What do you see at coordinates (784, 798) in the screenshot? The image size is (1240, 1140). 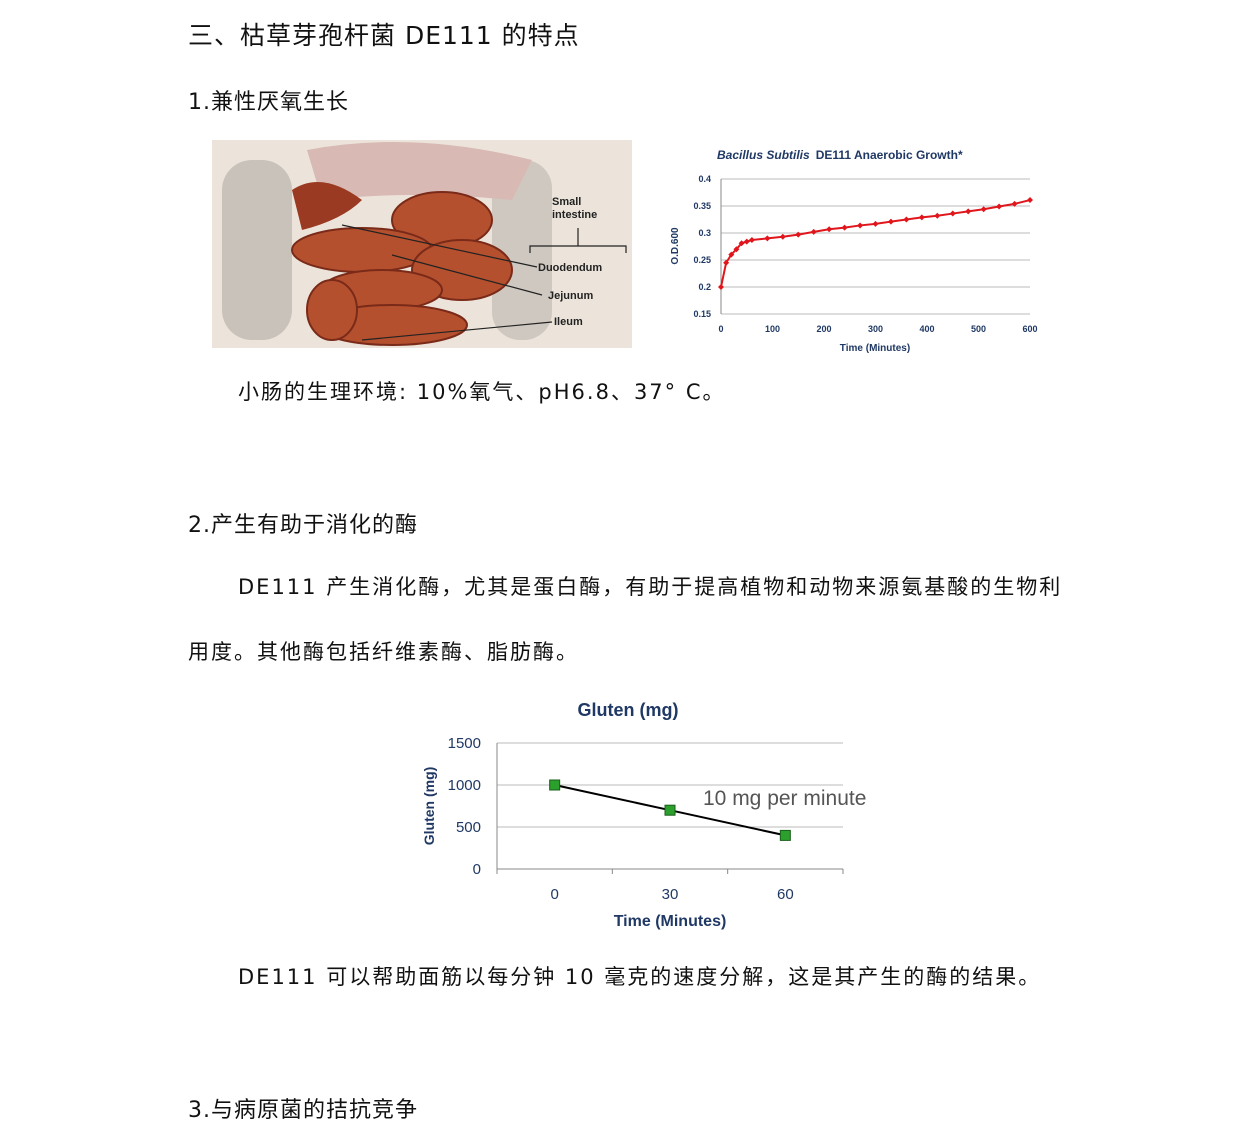 I see `chart2-annotation: 10 mg per minute` at bounding box center [784, 798].